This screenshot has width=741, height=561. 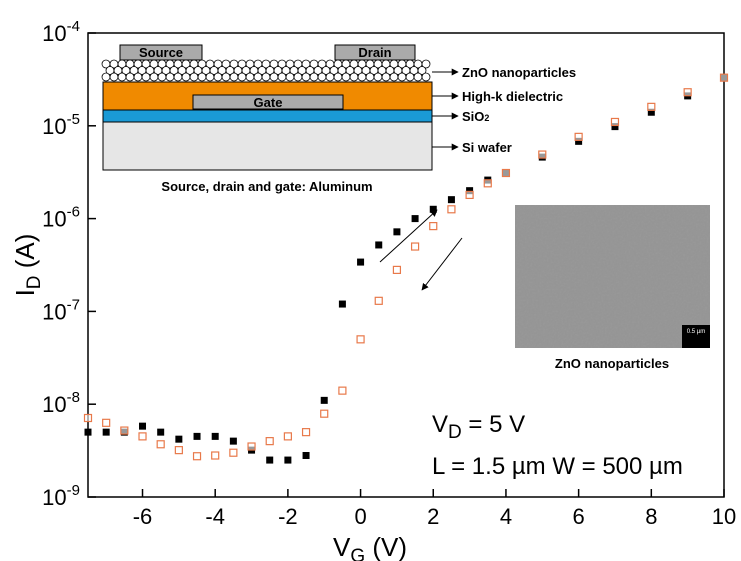 I want to click on layer-label: SiO2, so click(x=475, y=116).